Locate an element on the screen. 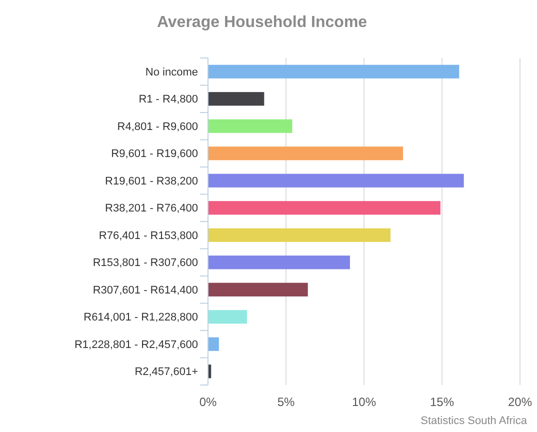  x-tick-label: 20% is located at coordinates (520, 402).